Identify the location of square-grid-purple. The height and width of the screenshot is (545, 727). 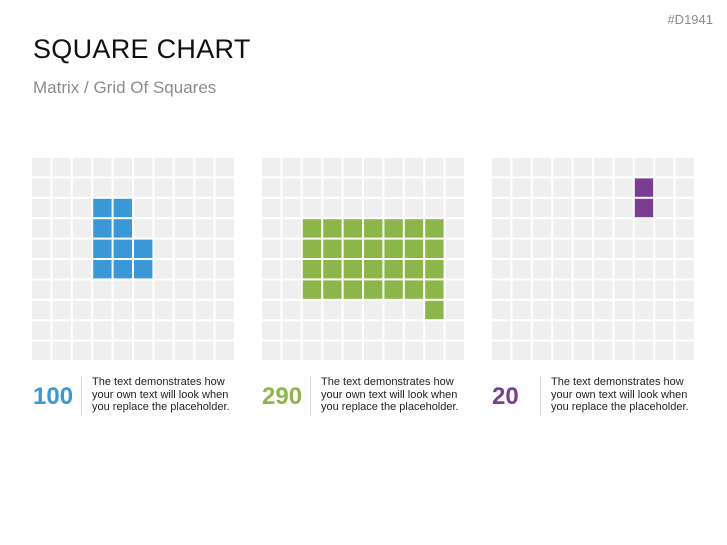
(594, 259).